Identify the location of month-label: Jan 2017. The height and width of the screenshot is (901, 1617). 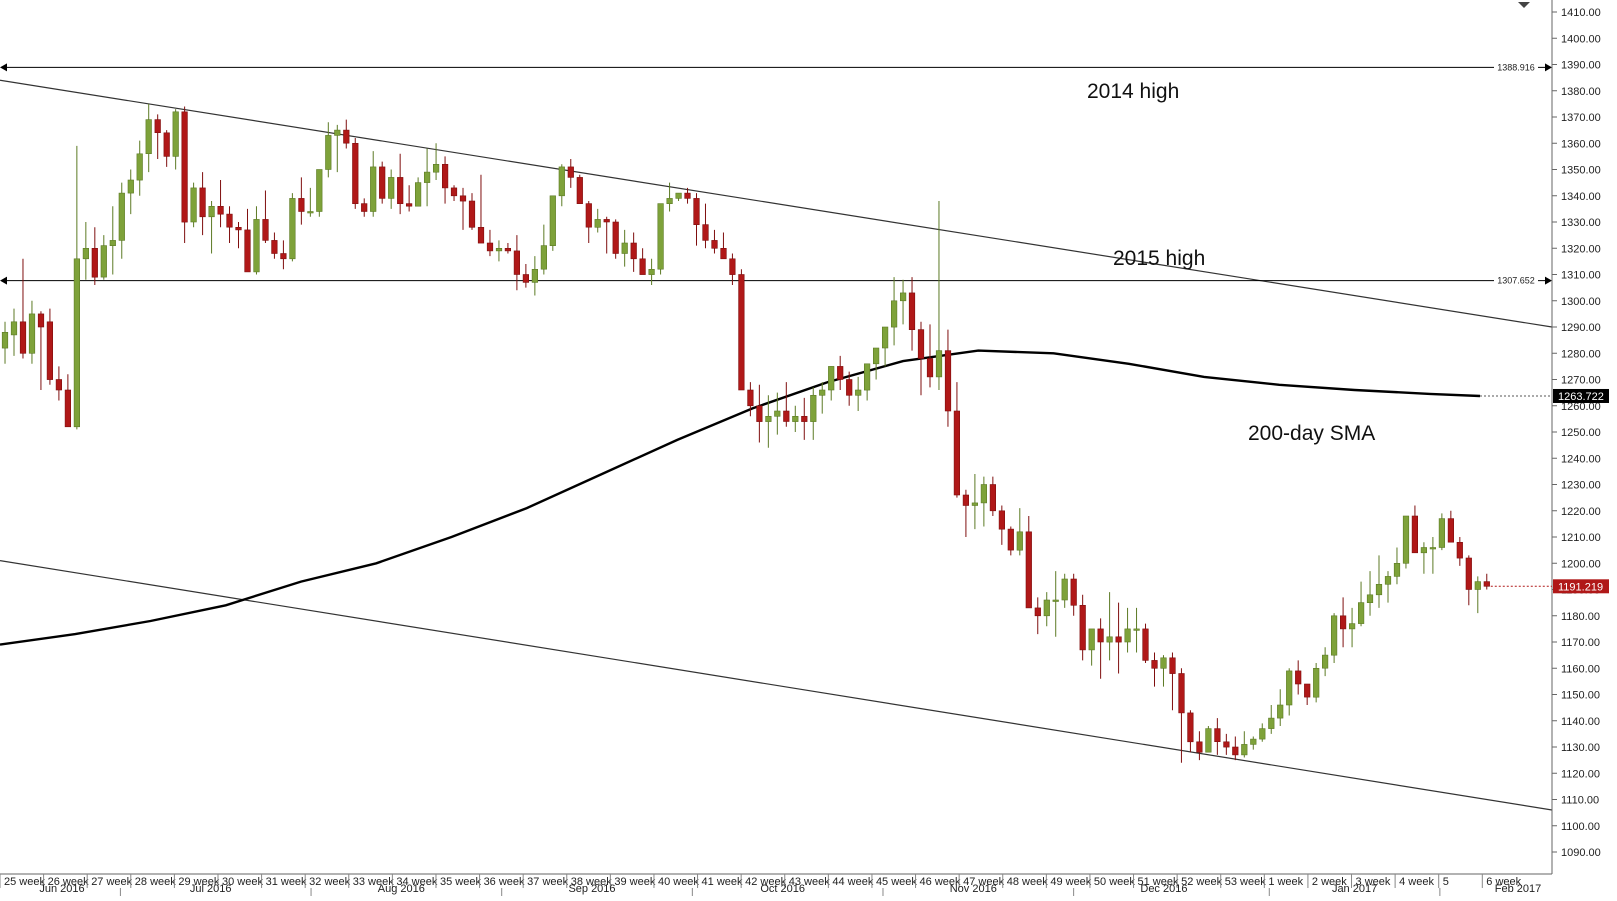
(1354, 889).